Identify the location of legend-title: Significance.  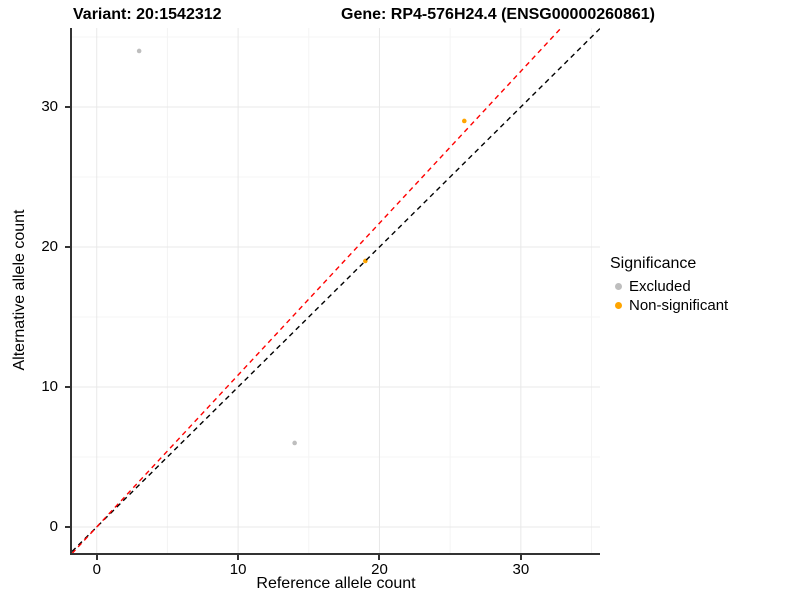
(653, 263).